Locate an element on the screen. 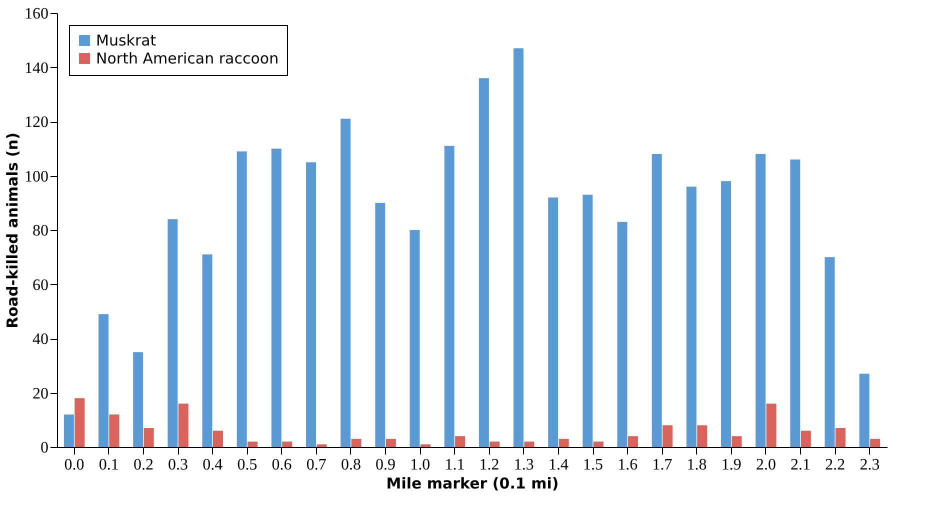 The height and width of the screenshot is (527, 931). x-tick-label: 1.5 is located at coordinates (593, 465).